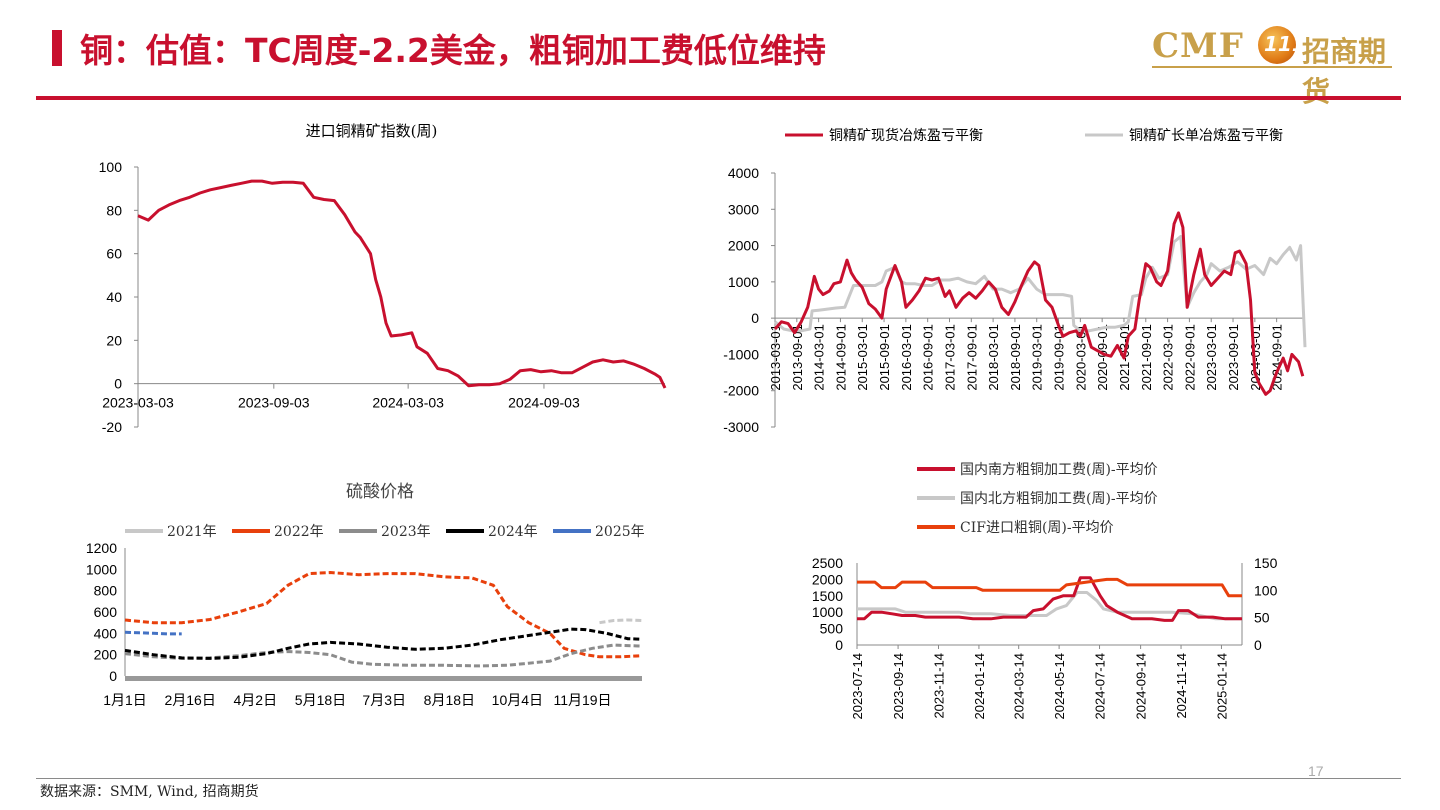 This screenshot has width=1440, height=810. Describe the element at coordinates (775, 357) in the screenshot. I see `x-tick-label: 2013-03-01` at that location.